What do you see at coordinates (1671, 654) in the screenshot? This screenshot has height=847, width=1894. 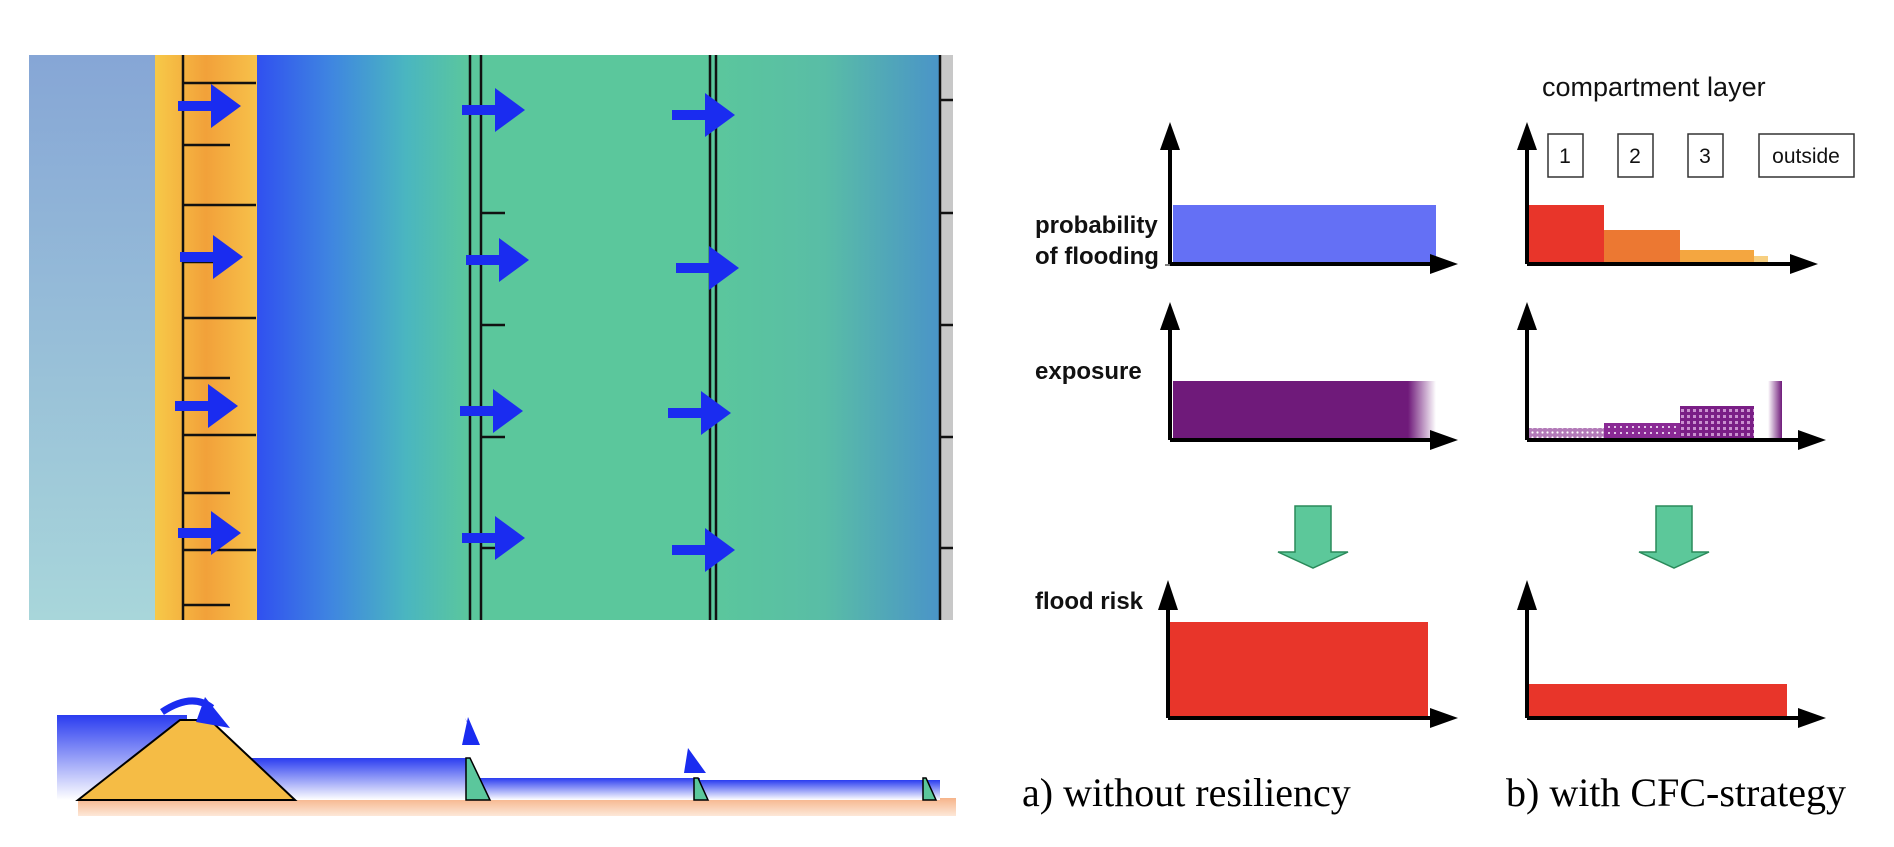 I see `chart-b-flood-risk` at bounding box center [1671, 654].